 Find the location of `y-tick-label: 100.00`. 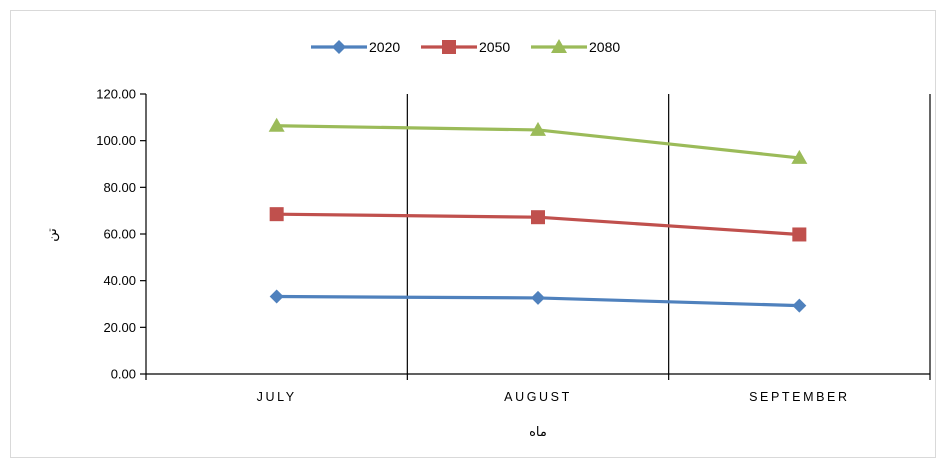

y-tick-label: 100.00 is located at coordinates (116, 140).